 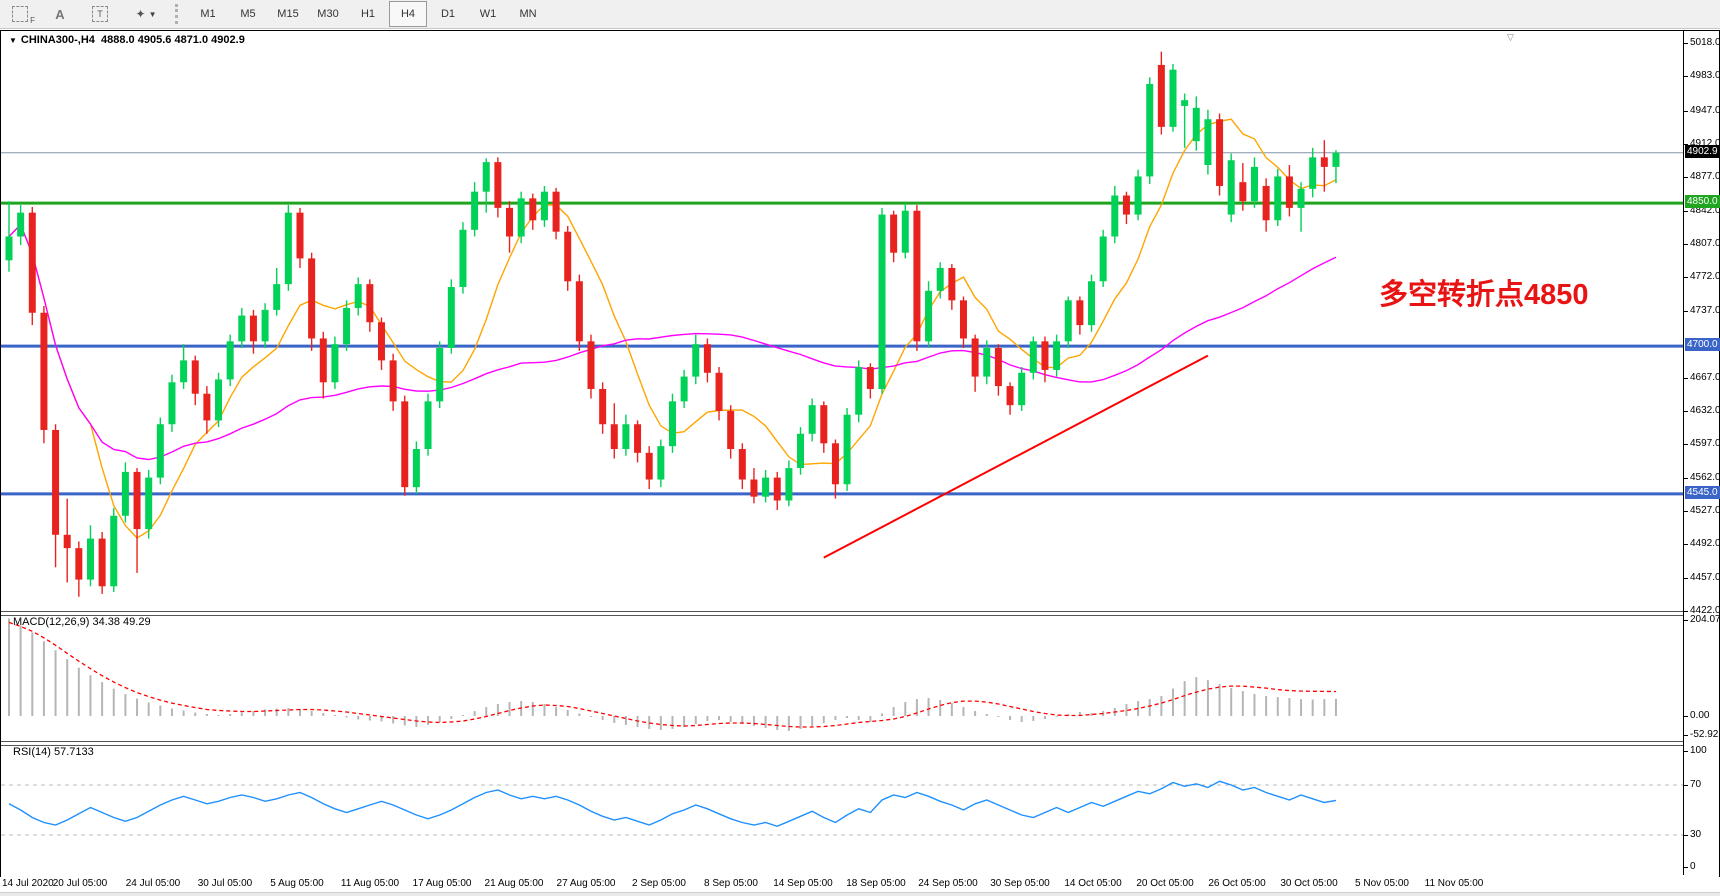 I want to click on close-value: 4902.9, so click(x=228, y=40).